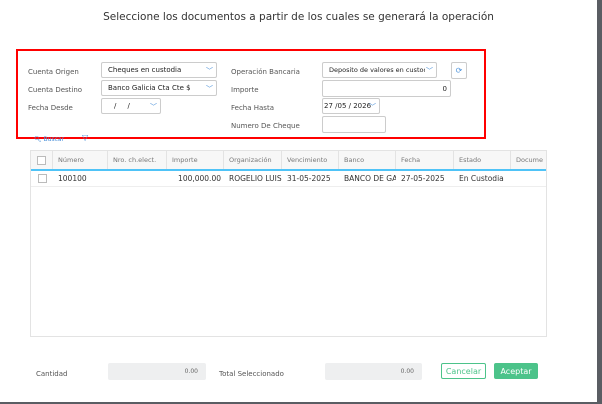  Describe the element at coordinates (42, 178) in the screenshot. I see `row-checkbox` at that location.